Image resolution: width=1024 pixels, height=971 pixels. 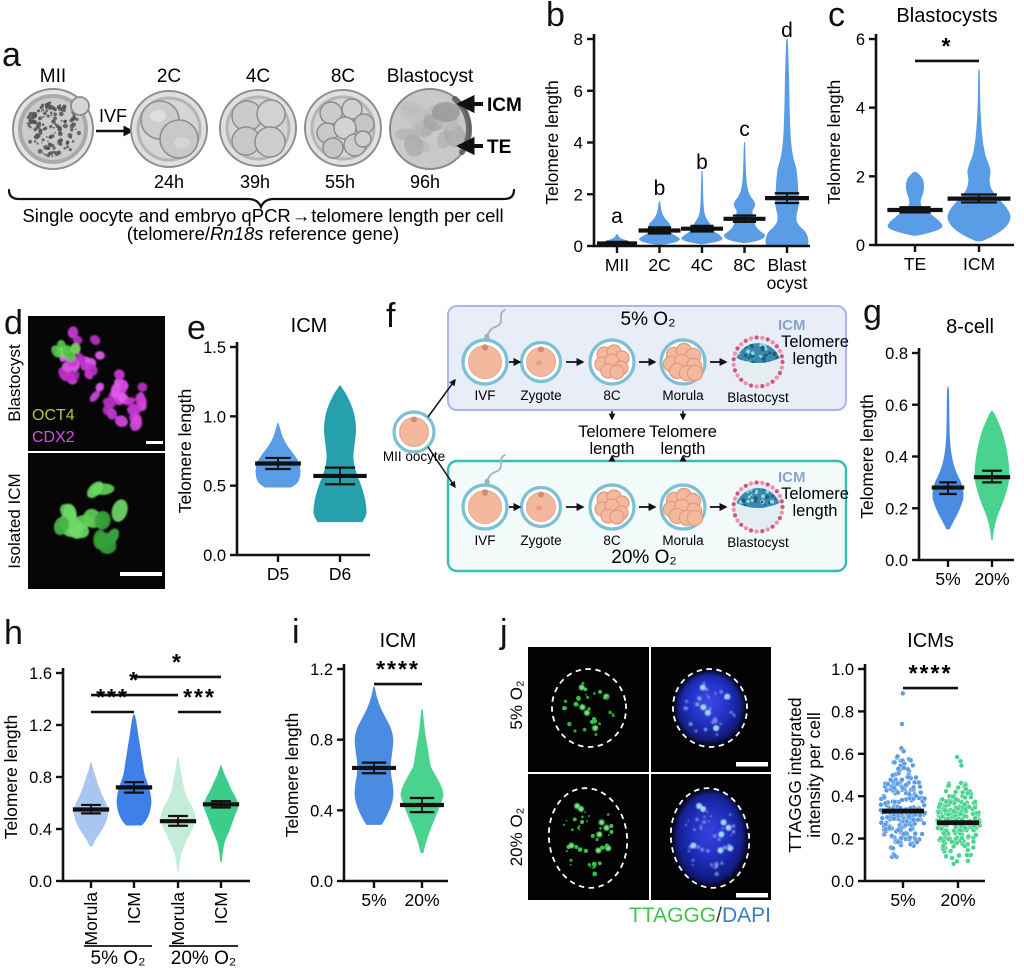 What do you see at coordinates (896, 458) in the screenshot?
I see `y-tick-label: 0.4` at bounding box center [896, 458].